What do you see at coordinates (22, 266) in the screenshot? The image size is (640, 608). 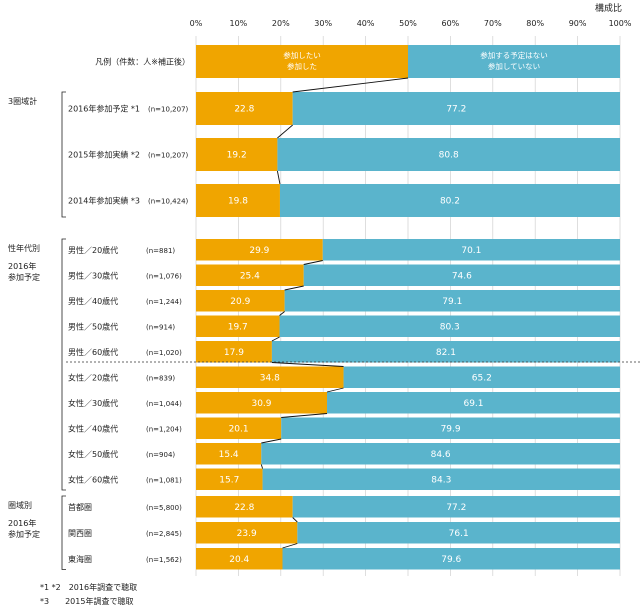 I see `group-sublabel: 2016年` at bounding box center [22, 266].